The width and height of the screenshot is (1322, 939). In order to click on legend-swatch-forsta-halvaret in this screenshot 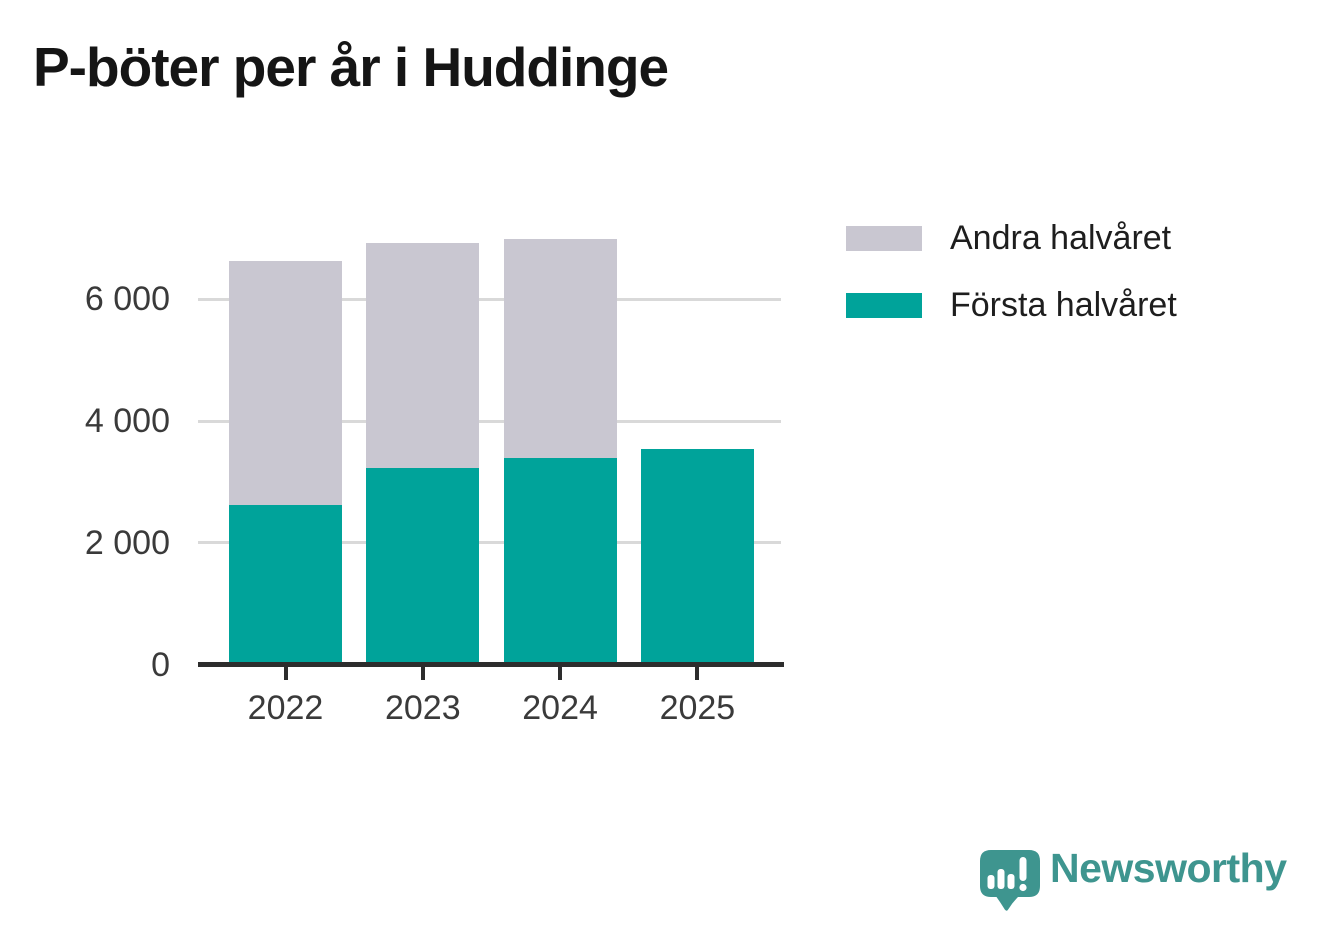, I will do `click(884, 305)`.